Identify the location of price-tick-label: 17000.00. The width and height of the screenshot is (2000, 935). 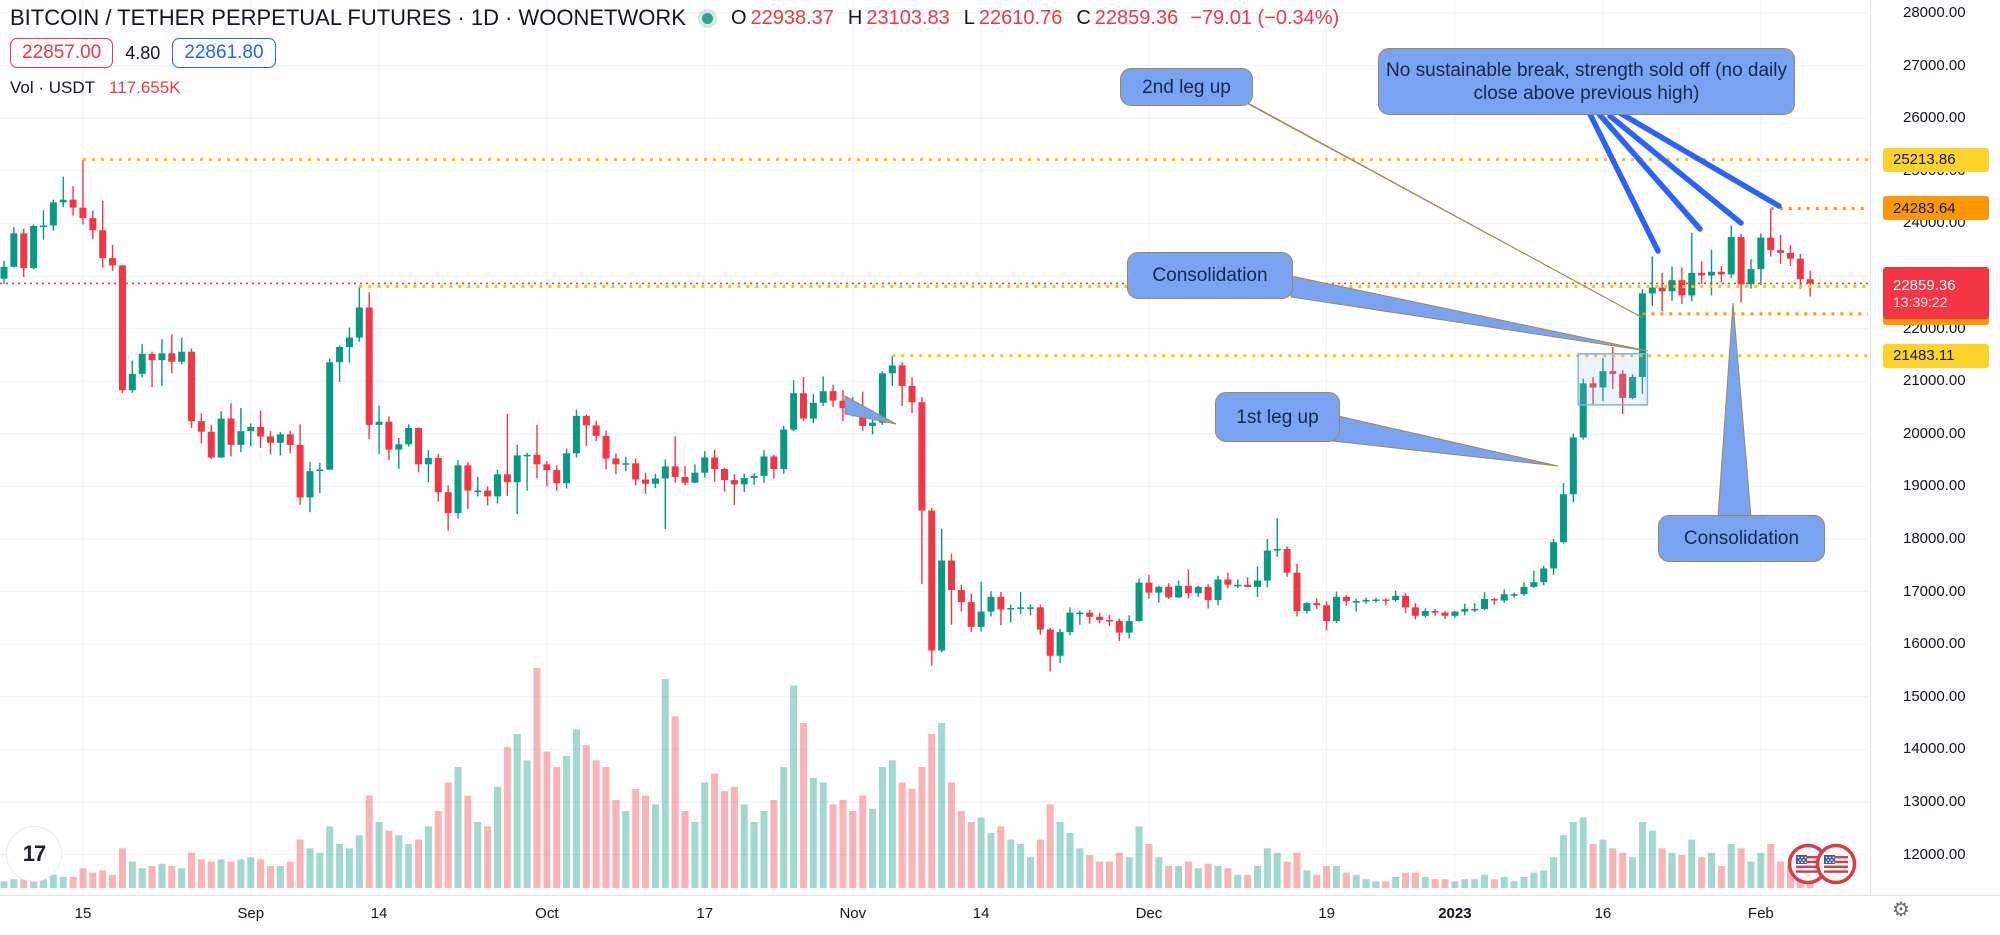
(1934, 591).